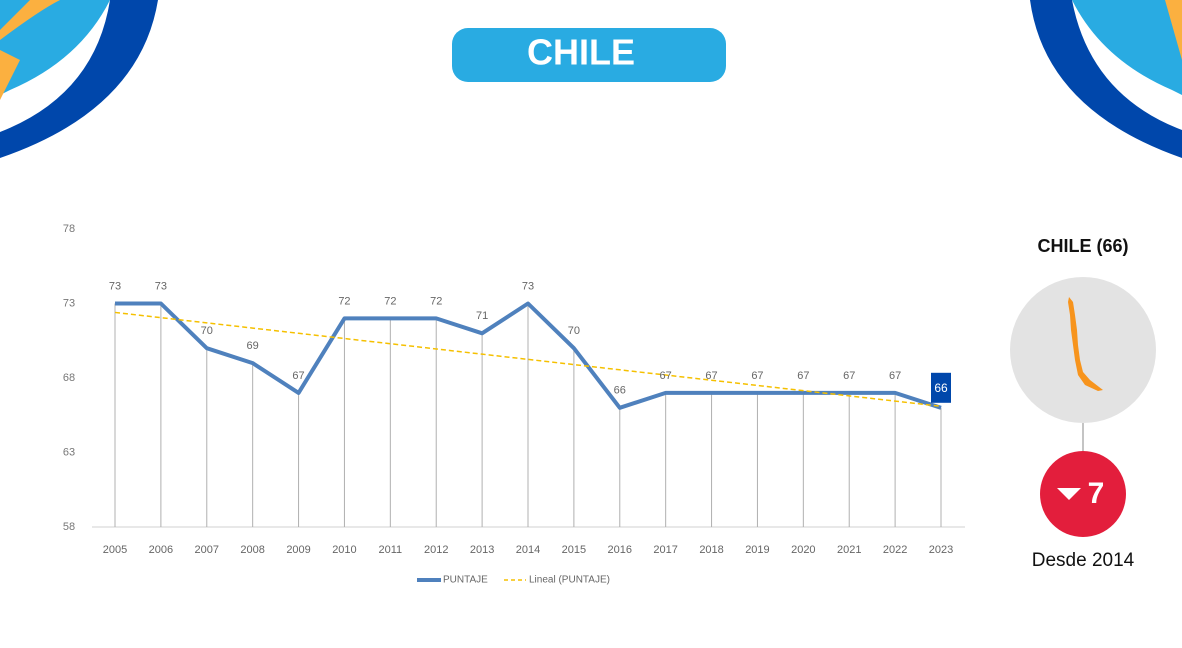  I want to click on y-tick-label: 68, so click(69, 378).